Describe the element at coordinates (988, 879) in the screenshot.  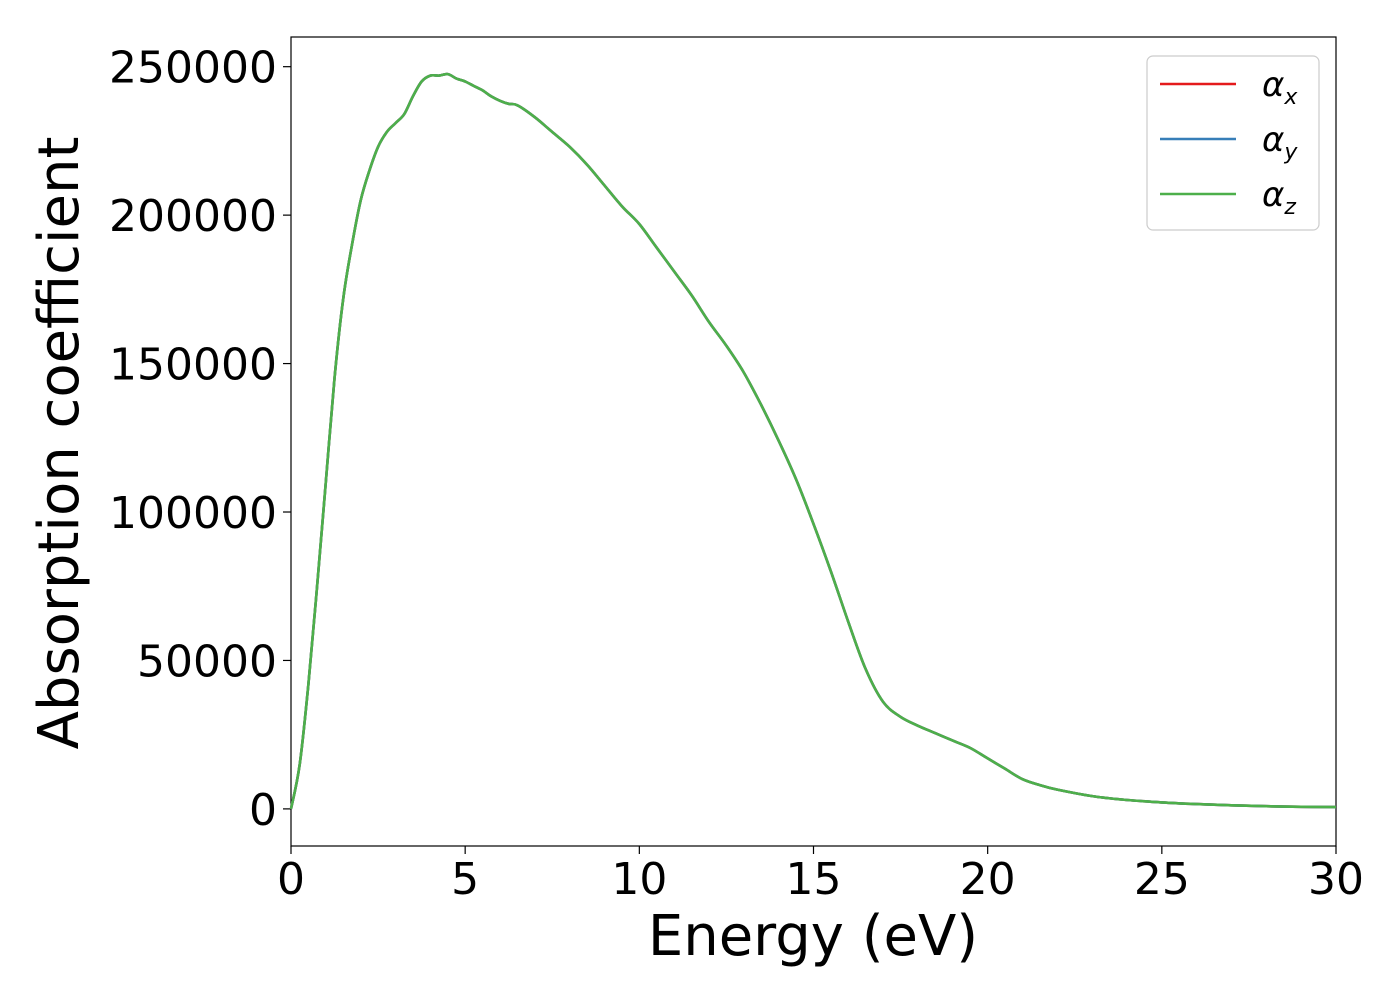
I see `x-tick-label: 20` at that location.